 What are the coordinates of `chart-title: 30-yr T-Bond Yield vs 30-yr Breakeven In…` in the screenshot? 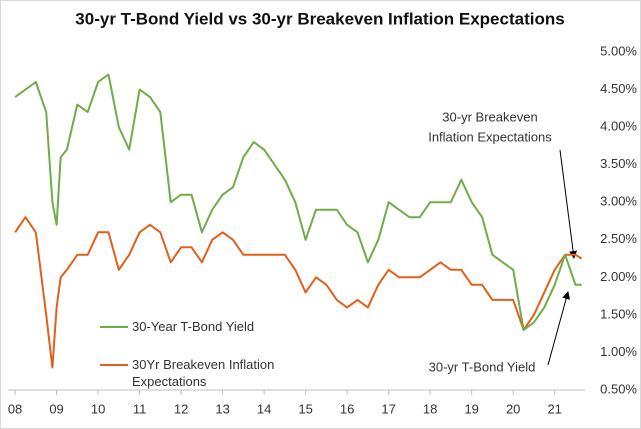 It's located at (319, 18).